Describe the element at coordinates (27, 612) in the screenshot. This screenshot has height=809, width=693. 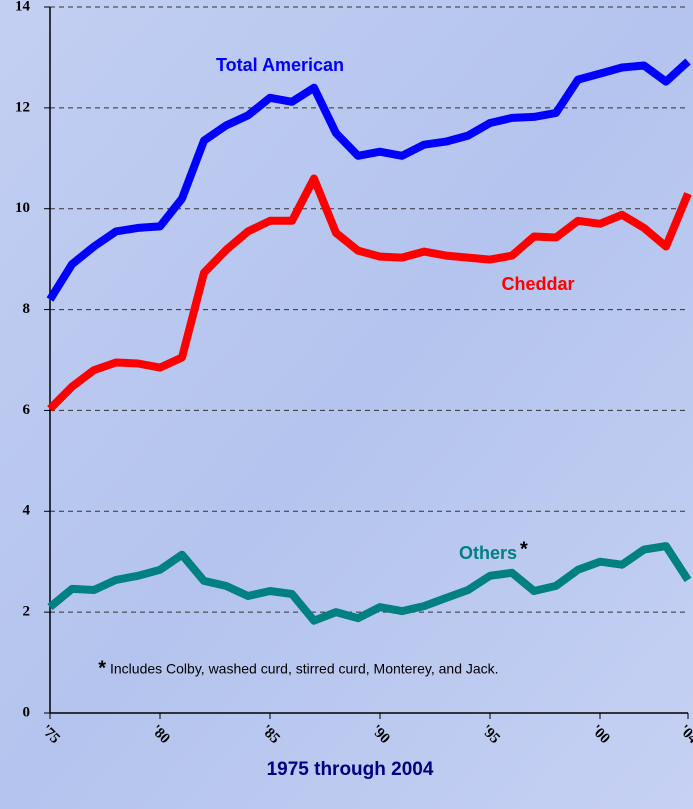
I see `y-tick-label: 2` at that location.